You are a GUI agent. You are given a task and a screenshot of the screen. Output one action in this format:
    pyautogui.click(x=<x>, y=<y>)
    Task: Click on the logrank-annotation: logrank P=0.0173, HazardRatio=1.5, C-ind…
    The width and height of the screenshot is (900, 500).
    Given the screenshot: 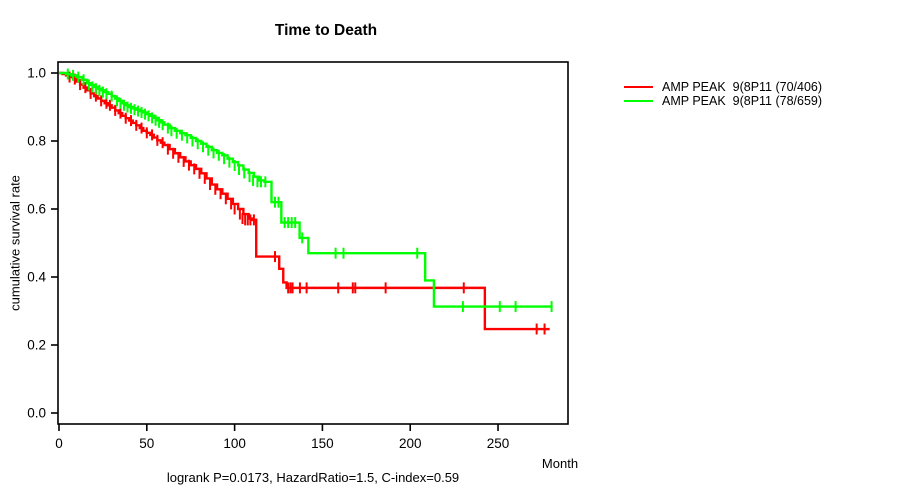 What is the action you would take?
    pyautogui.click(x=313, y=477)
    